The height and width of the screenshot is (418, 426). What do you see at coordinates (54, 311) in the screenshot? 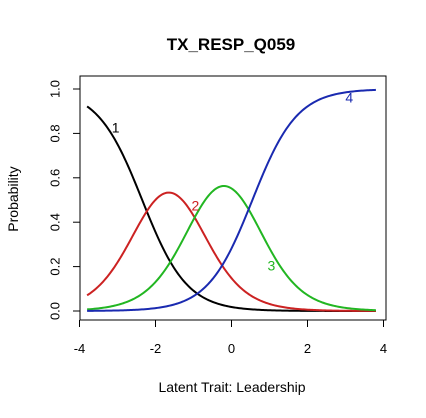
I see `y-tick-label: 0.0` at bounding box center [54, 311].